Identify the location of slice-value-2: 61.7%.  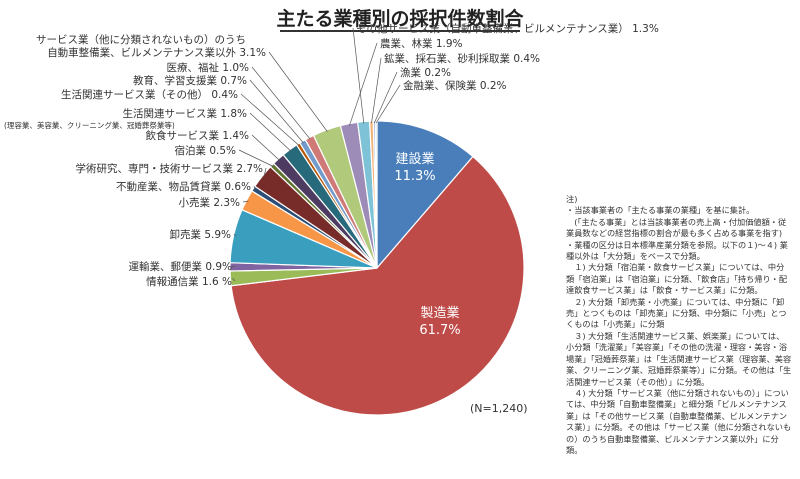
(439, 330).